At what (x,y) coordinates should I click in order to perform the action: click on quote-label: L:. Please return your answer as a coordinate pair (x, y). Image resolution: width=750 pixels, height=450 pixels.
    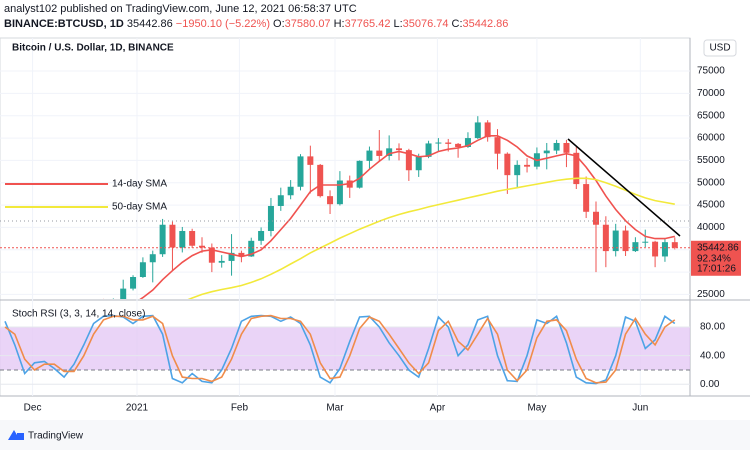
    Looking at the image, I should click on (398, 24).